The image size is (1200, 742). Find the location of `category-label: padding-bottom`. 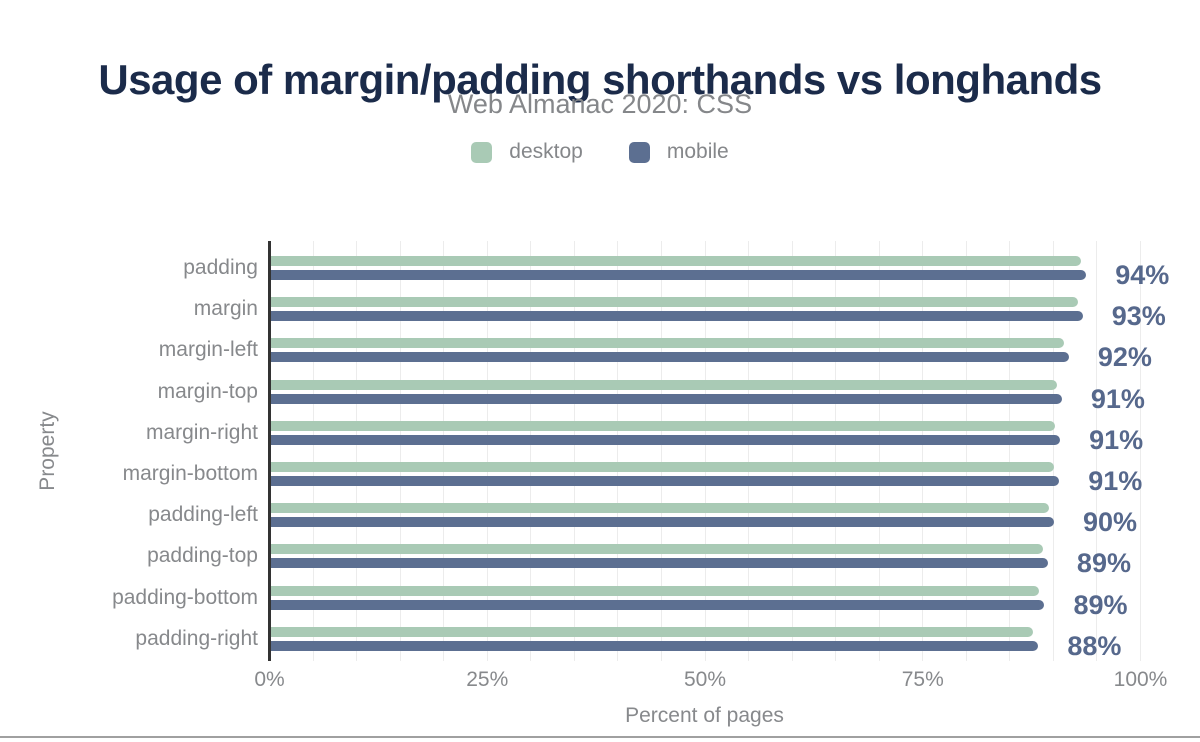

category-label: padding-bottom is located at coordinates (185, 597).